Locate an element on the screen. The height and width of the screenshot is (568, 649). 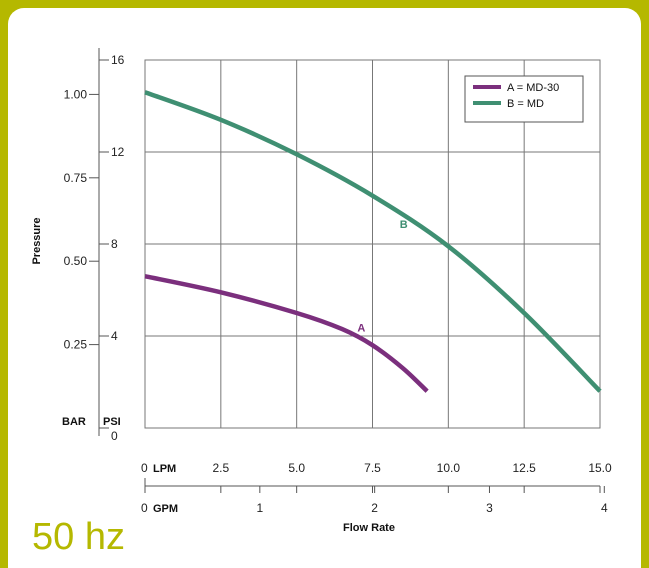
bar-tick-label: 0.75 is located at coordinates (76, 178).